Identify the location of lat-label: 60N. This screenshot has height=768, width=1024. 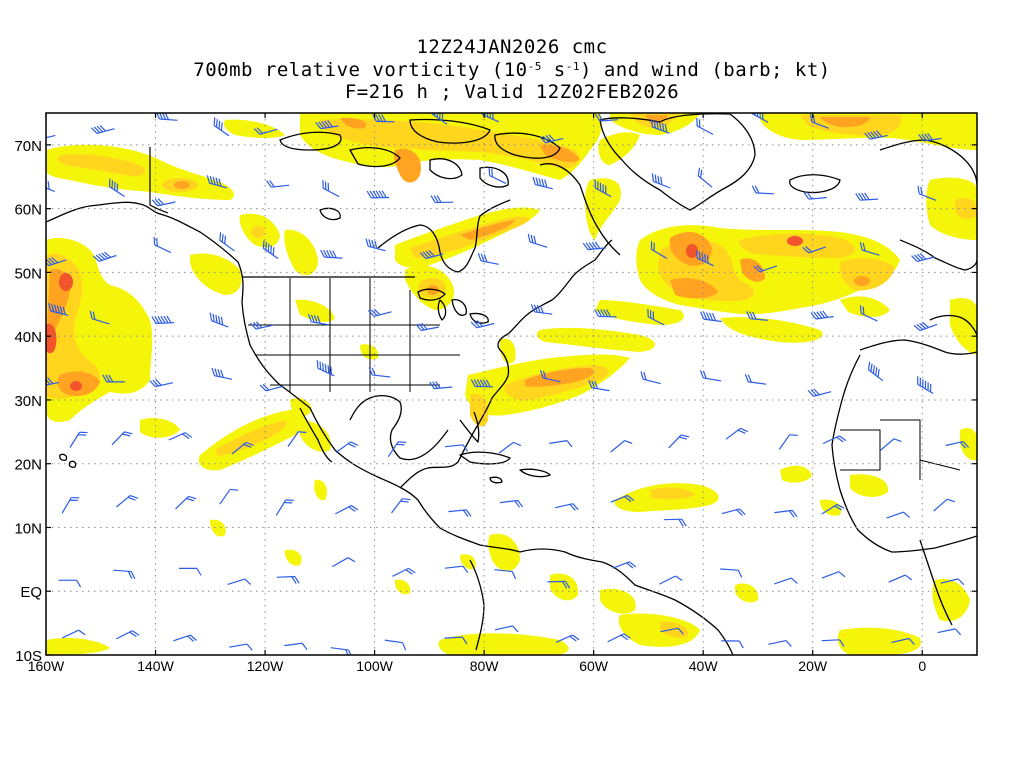
(28, 210).